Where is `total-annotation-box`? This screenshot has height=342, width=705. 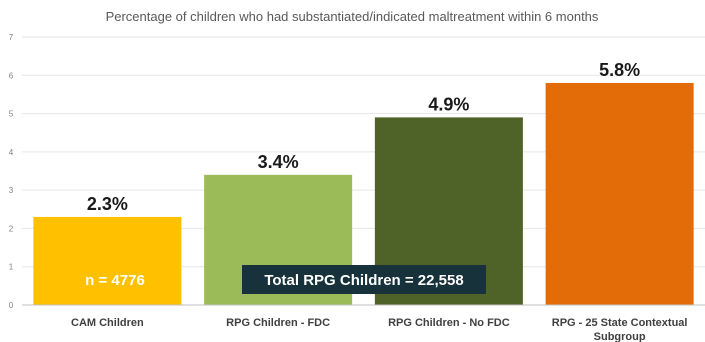
total-annotation-box is located at coordinates (364, 279).